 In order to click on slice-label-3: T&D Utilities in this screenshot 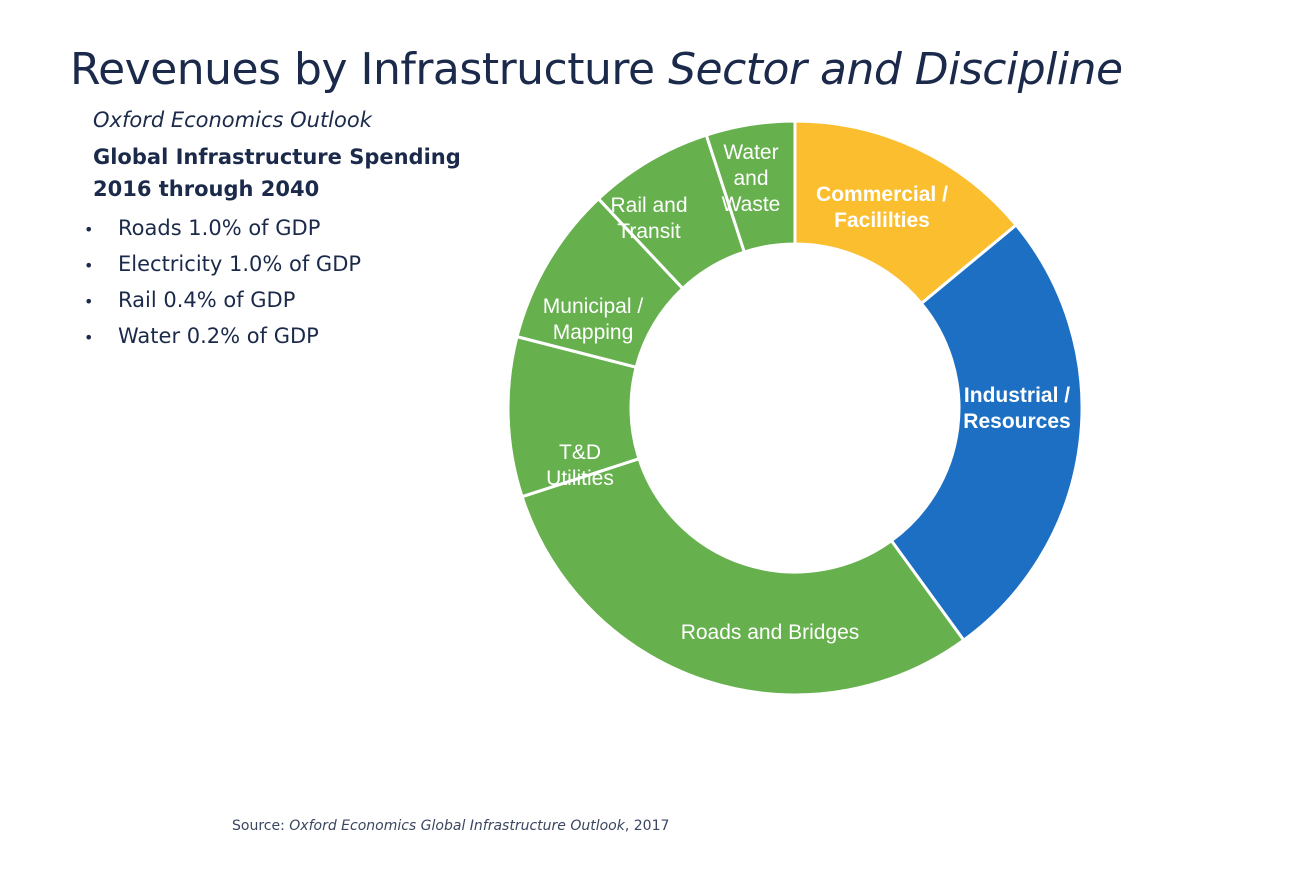, I will do `click(580, 465)`.